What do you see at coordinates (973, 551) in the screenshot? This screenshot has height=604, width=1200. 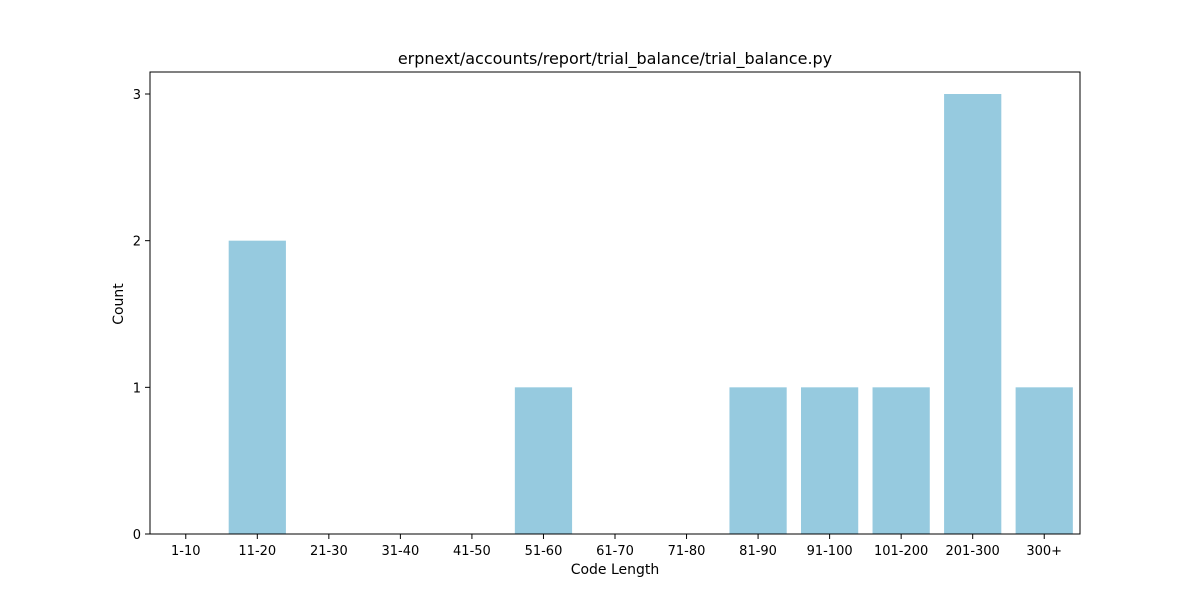 I see `x-tick-label: 201-300` at bounding box center [973, 551].